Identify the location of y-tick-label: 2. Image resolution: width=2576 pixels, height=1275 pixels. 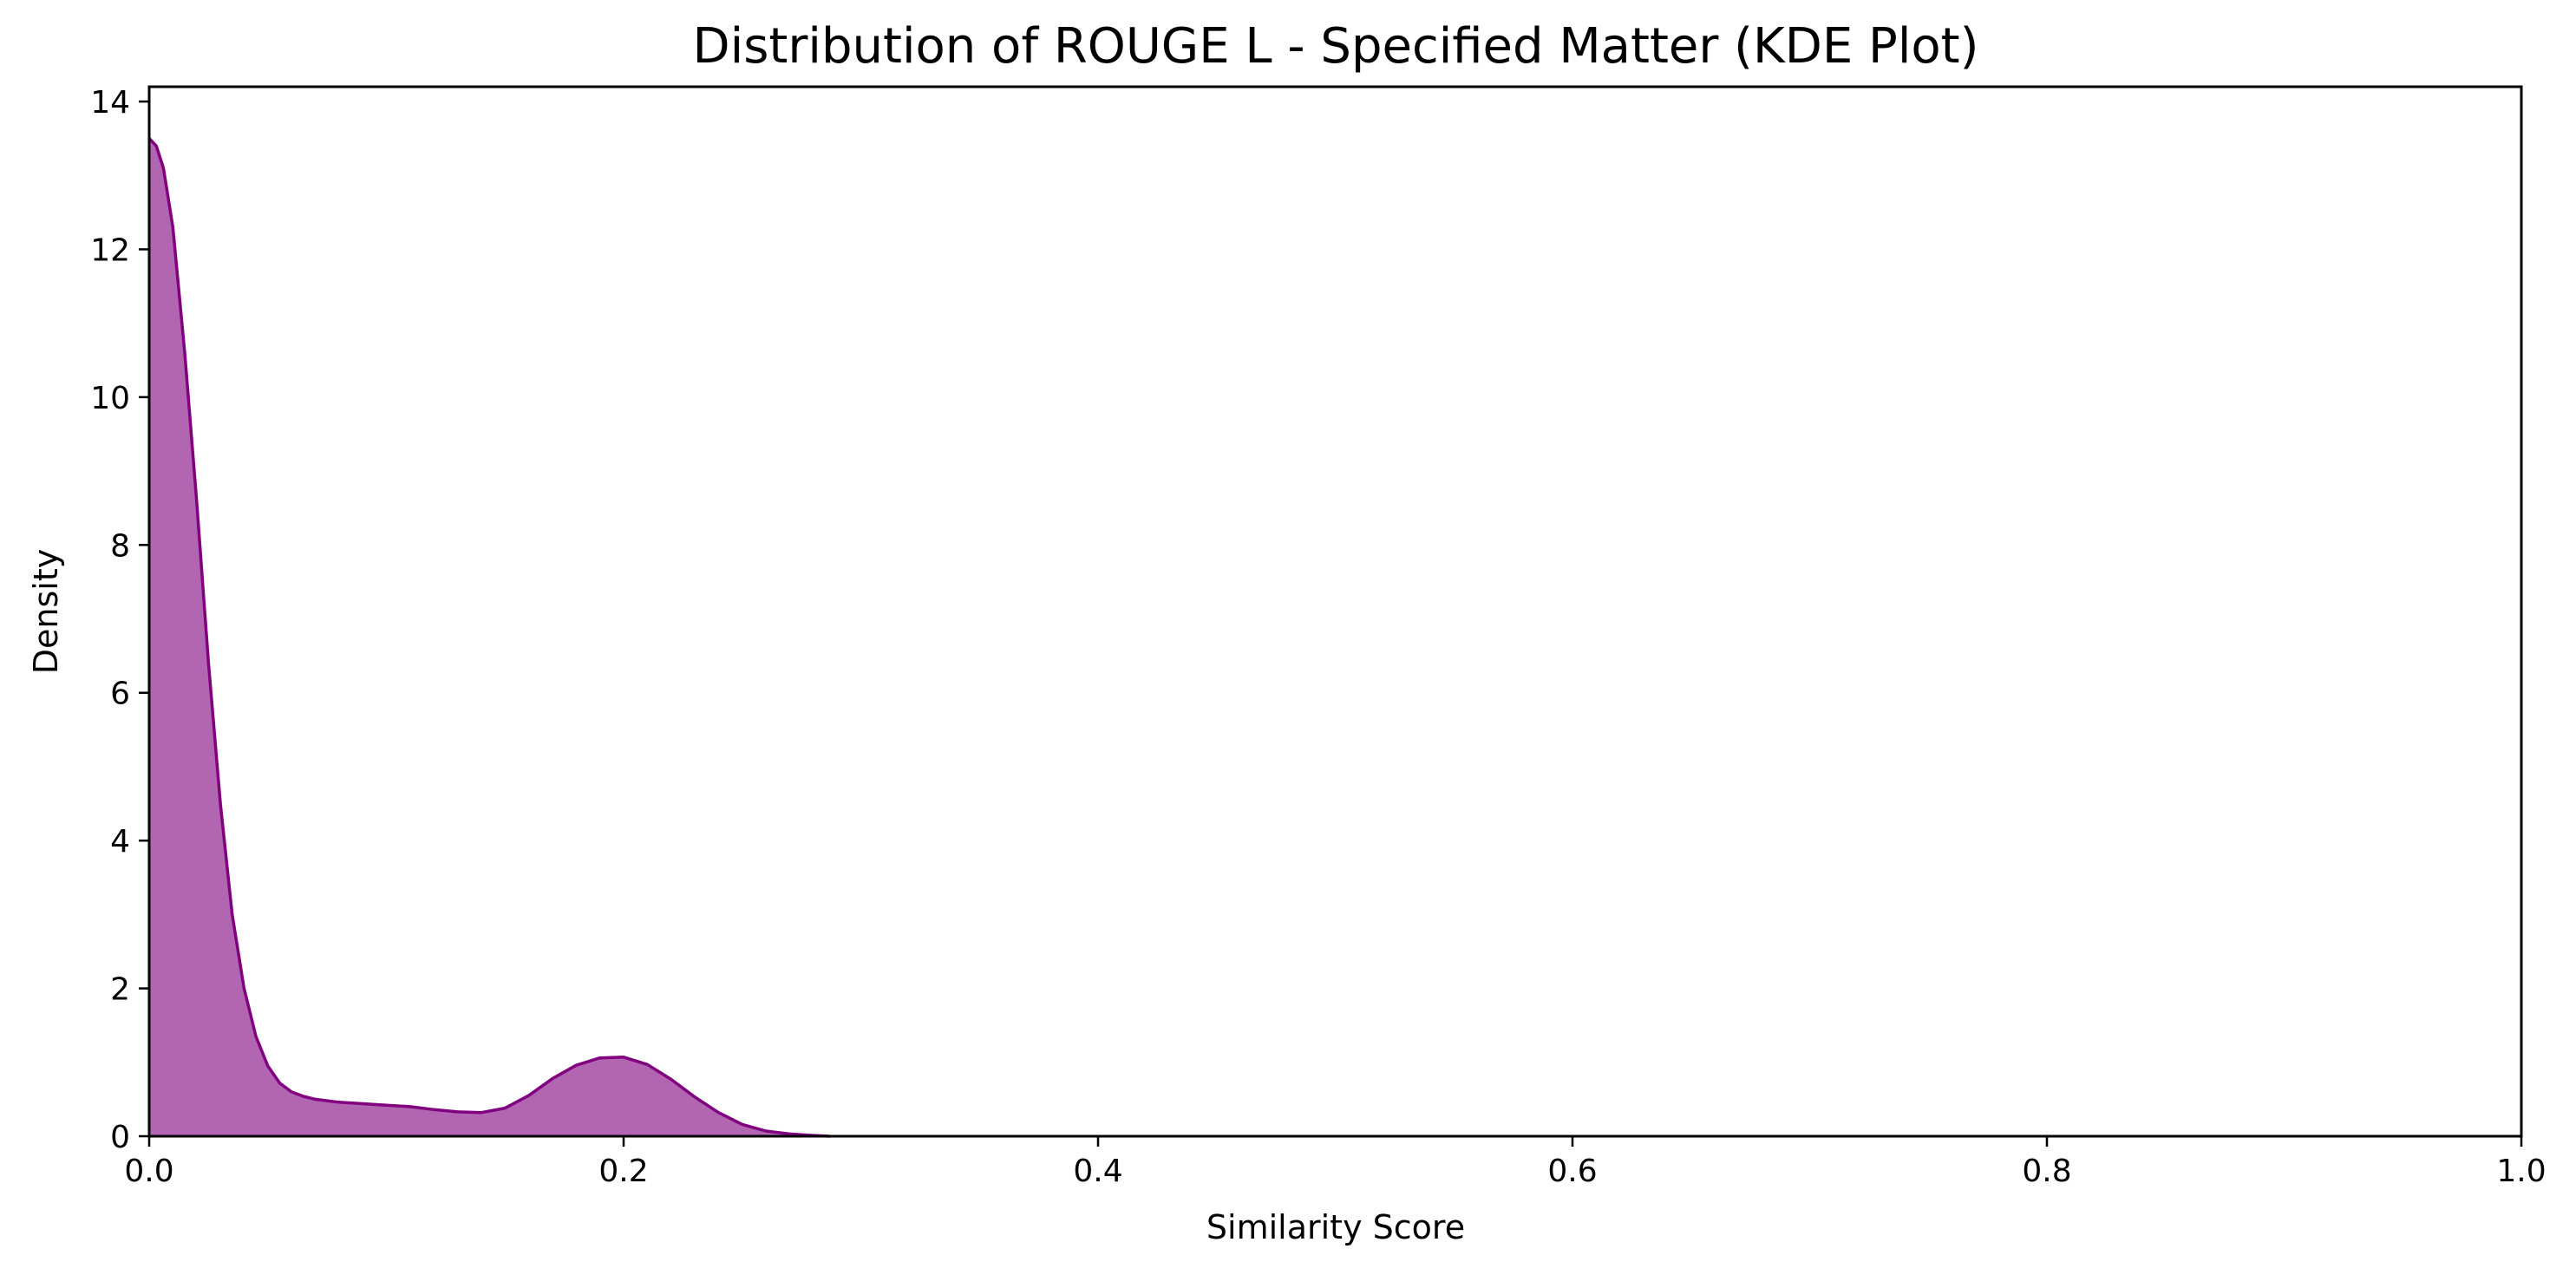
(120, 990).